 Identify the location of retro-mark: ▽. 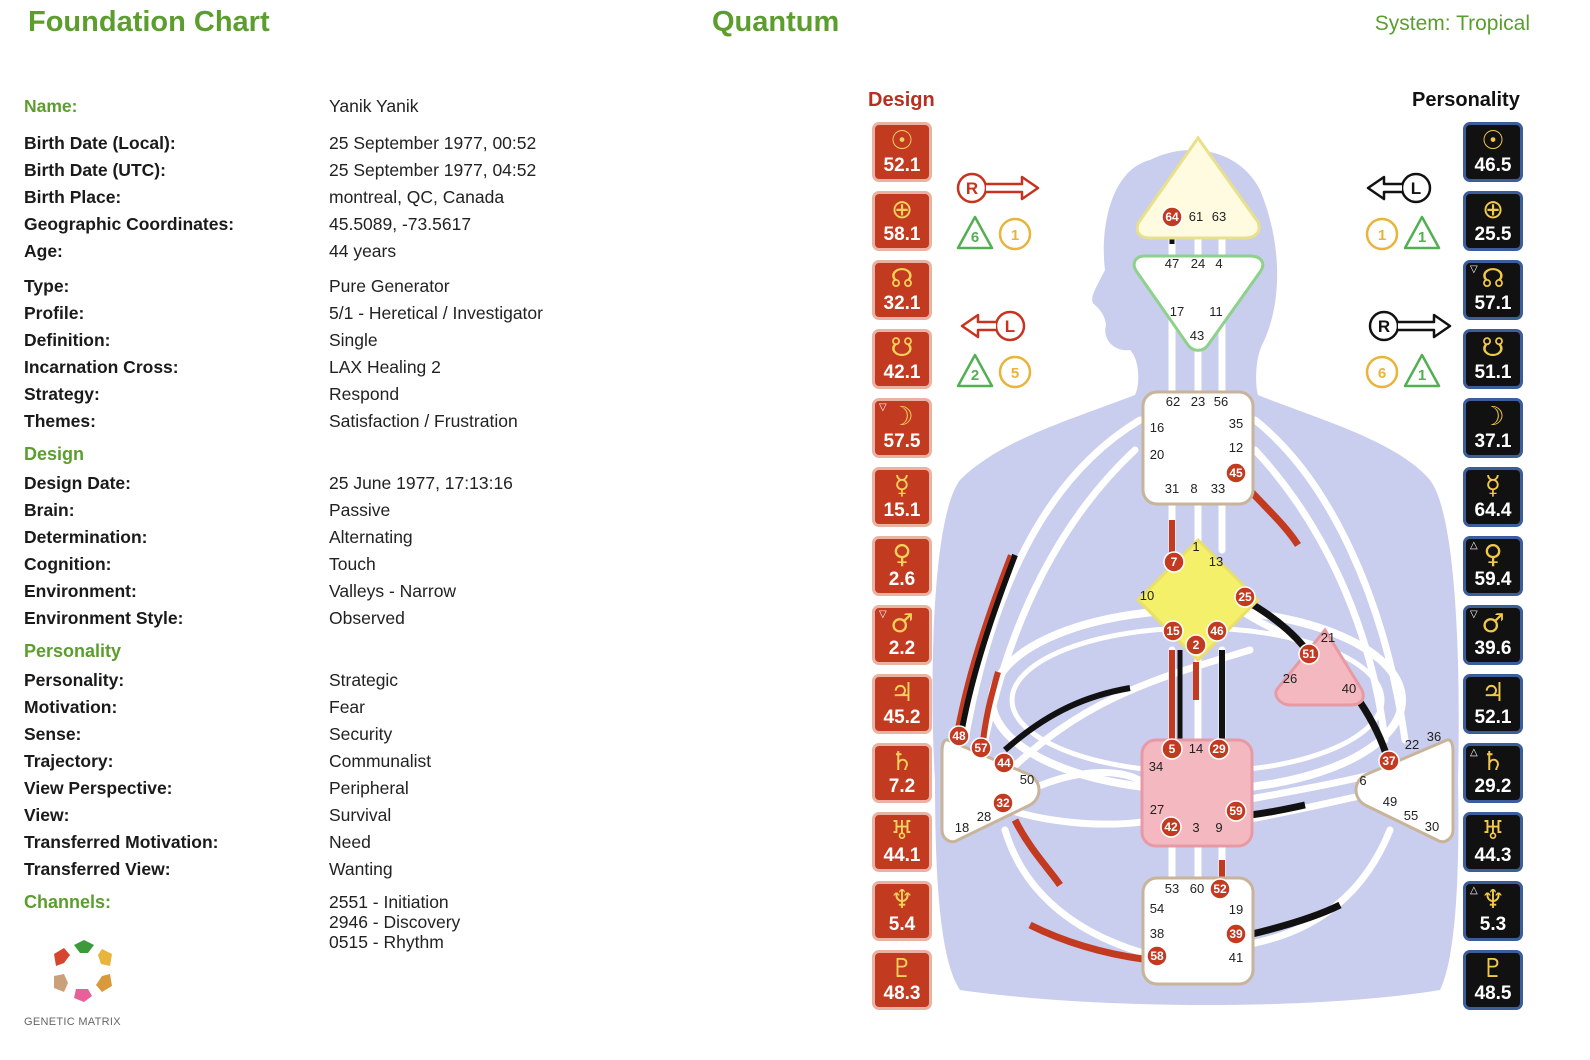
(883, 614).